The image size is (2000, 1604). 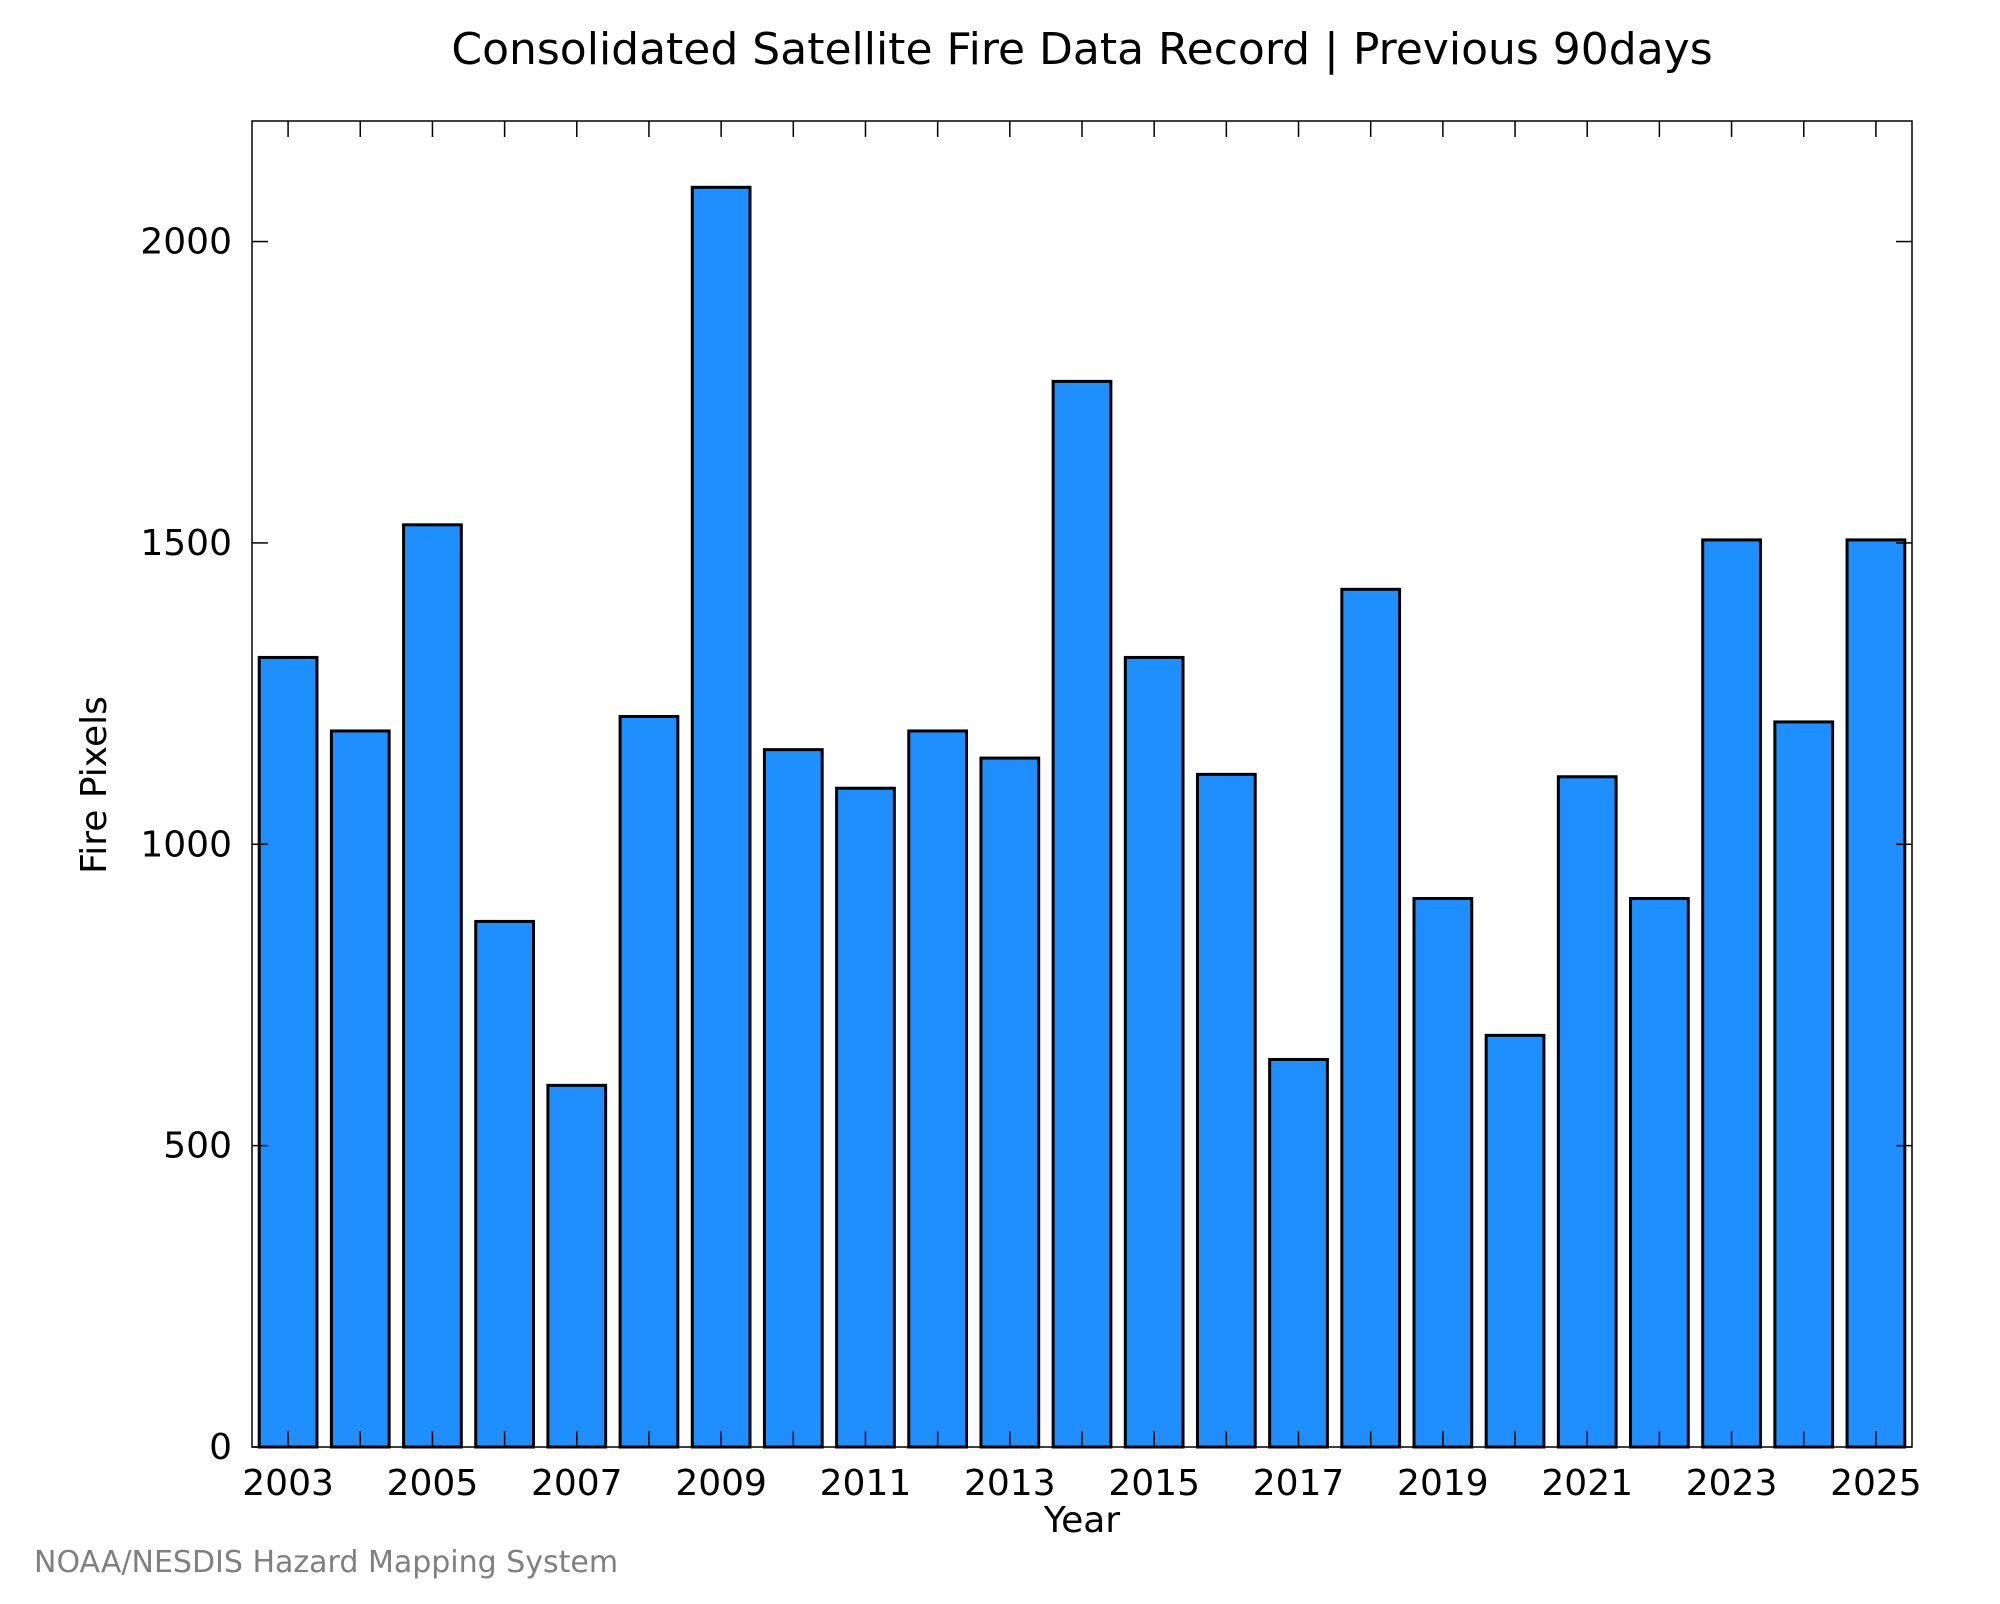 What do you see at coordinates (866, 1483) in the screenshot?
I see `x-tick-label: 2011` at bounding box center [866, 1483].